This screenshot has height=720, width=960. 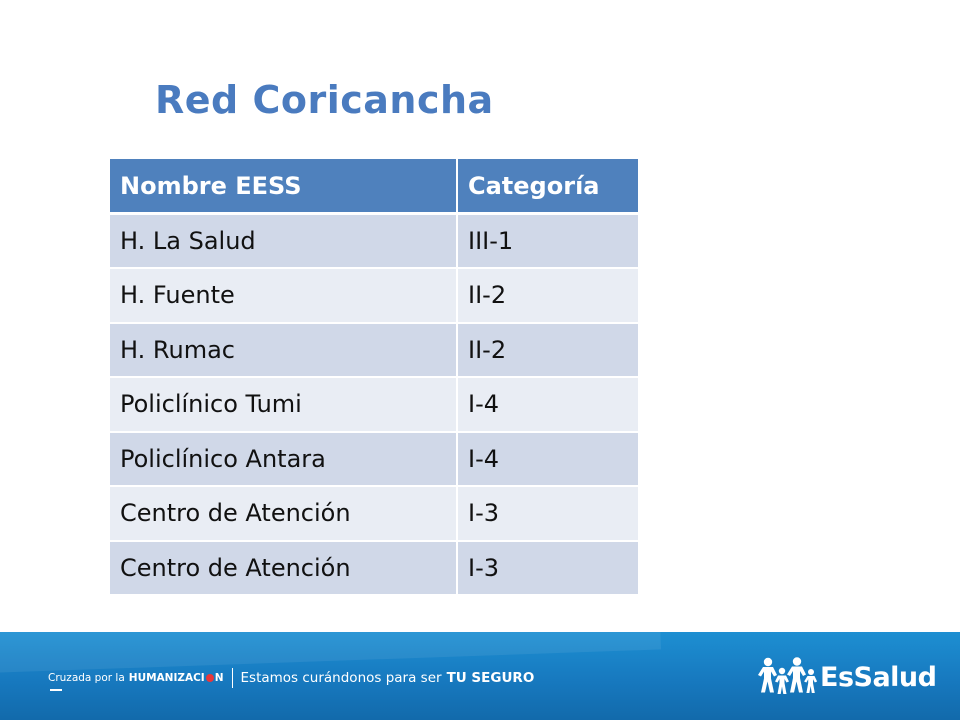 I want to click on brand-name: EsSalud, so click(x=878, y=677).